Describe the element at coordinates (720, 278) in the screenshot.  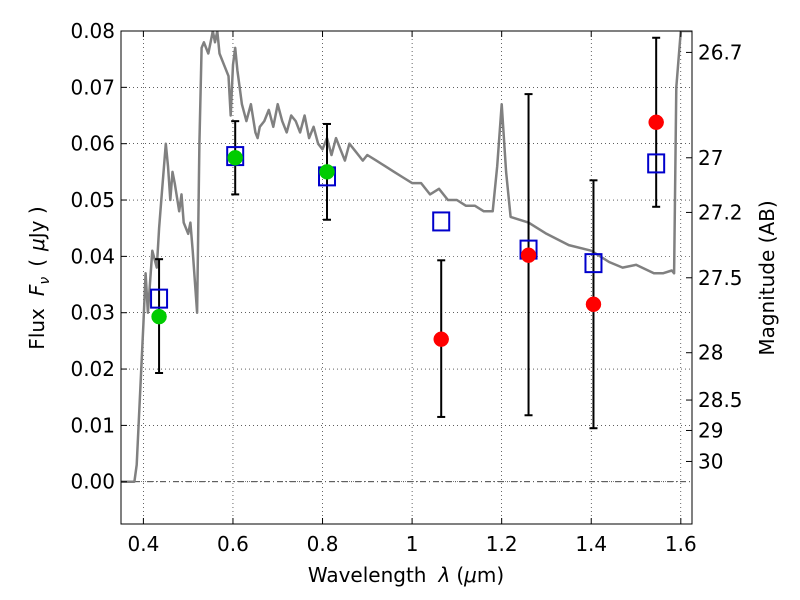
I see `right-tick-label: 27.5` at that location.